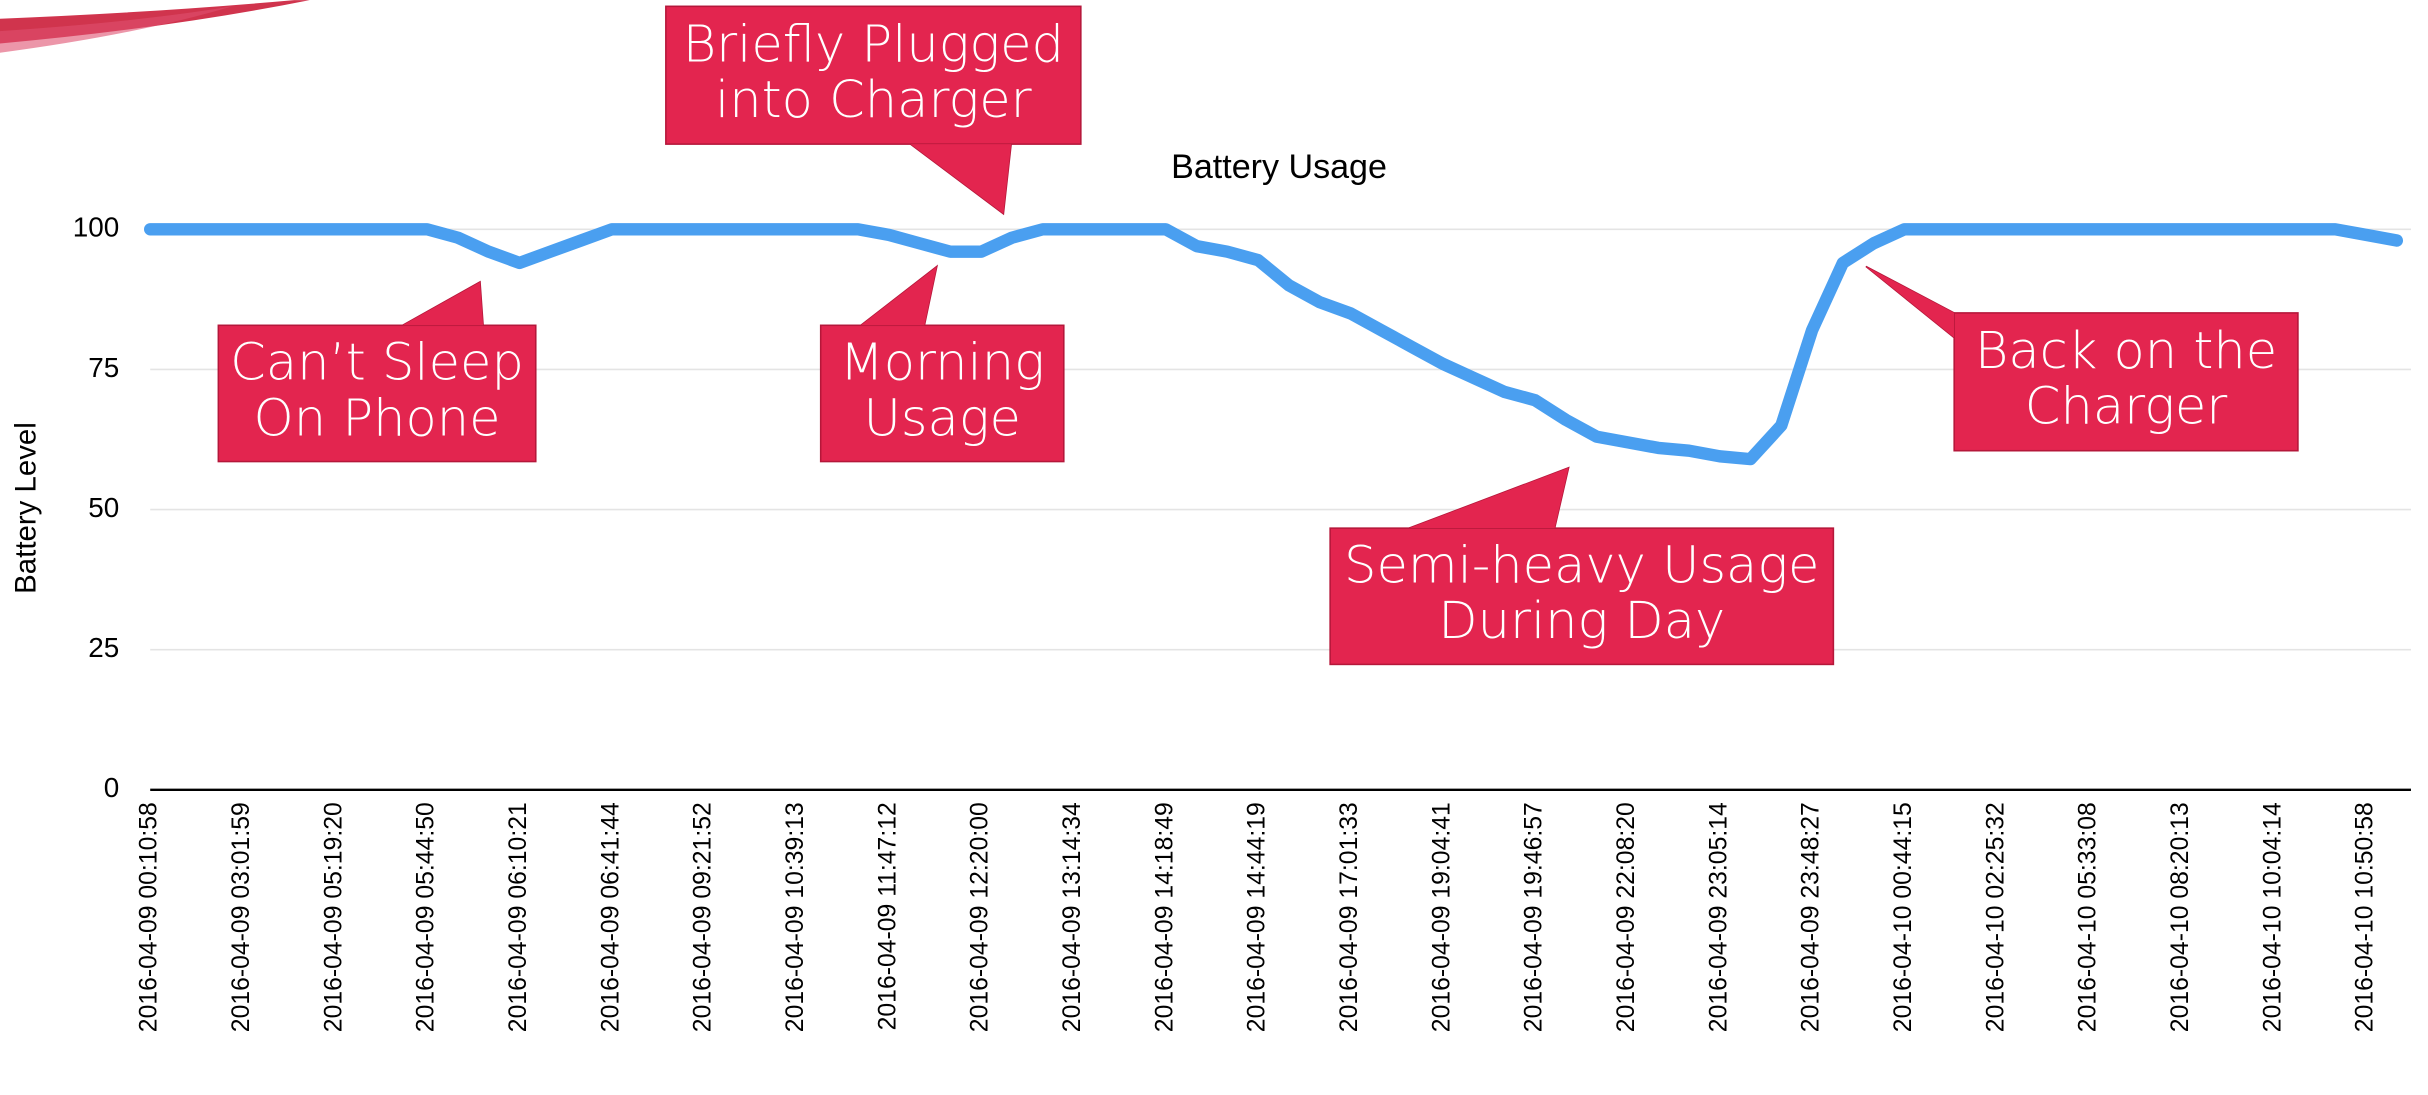 Image resolution: width=2428 pixels, height=1095 pixels. Describe the element at coordinates (333, 917) in the screenshot. I see `x-tick-label: 2016-04-09 05:19:20` at that location.